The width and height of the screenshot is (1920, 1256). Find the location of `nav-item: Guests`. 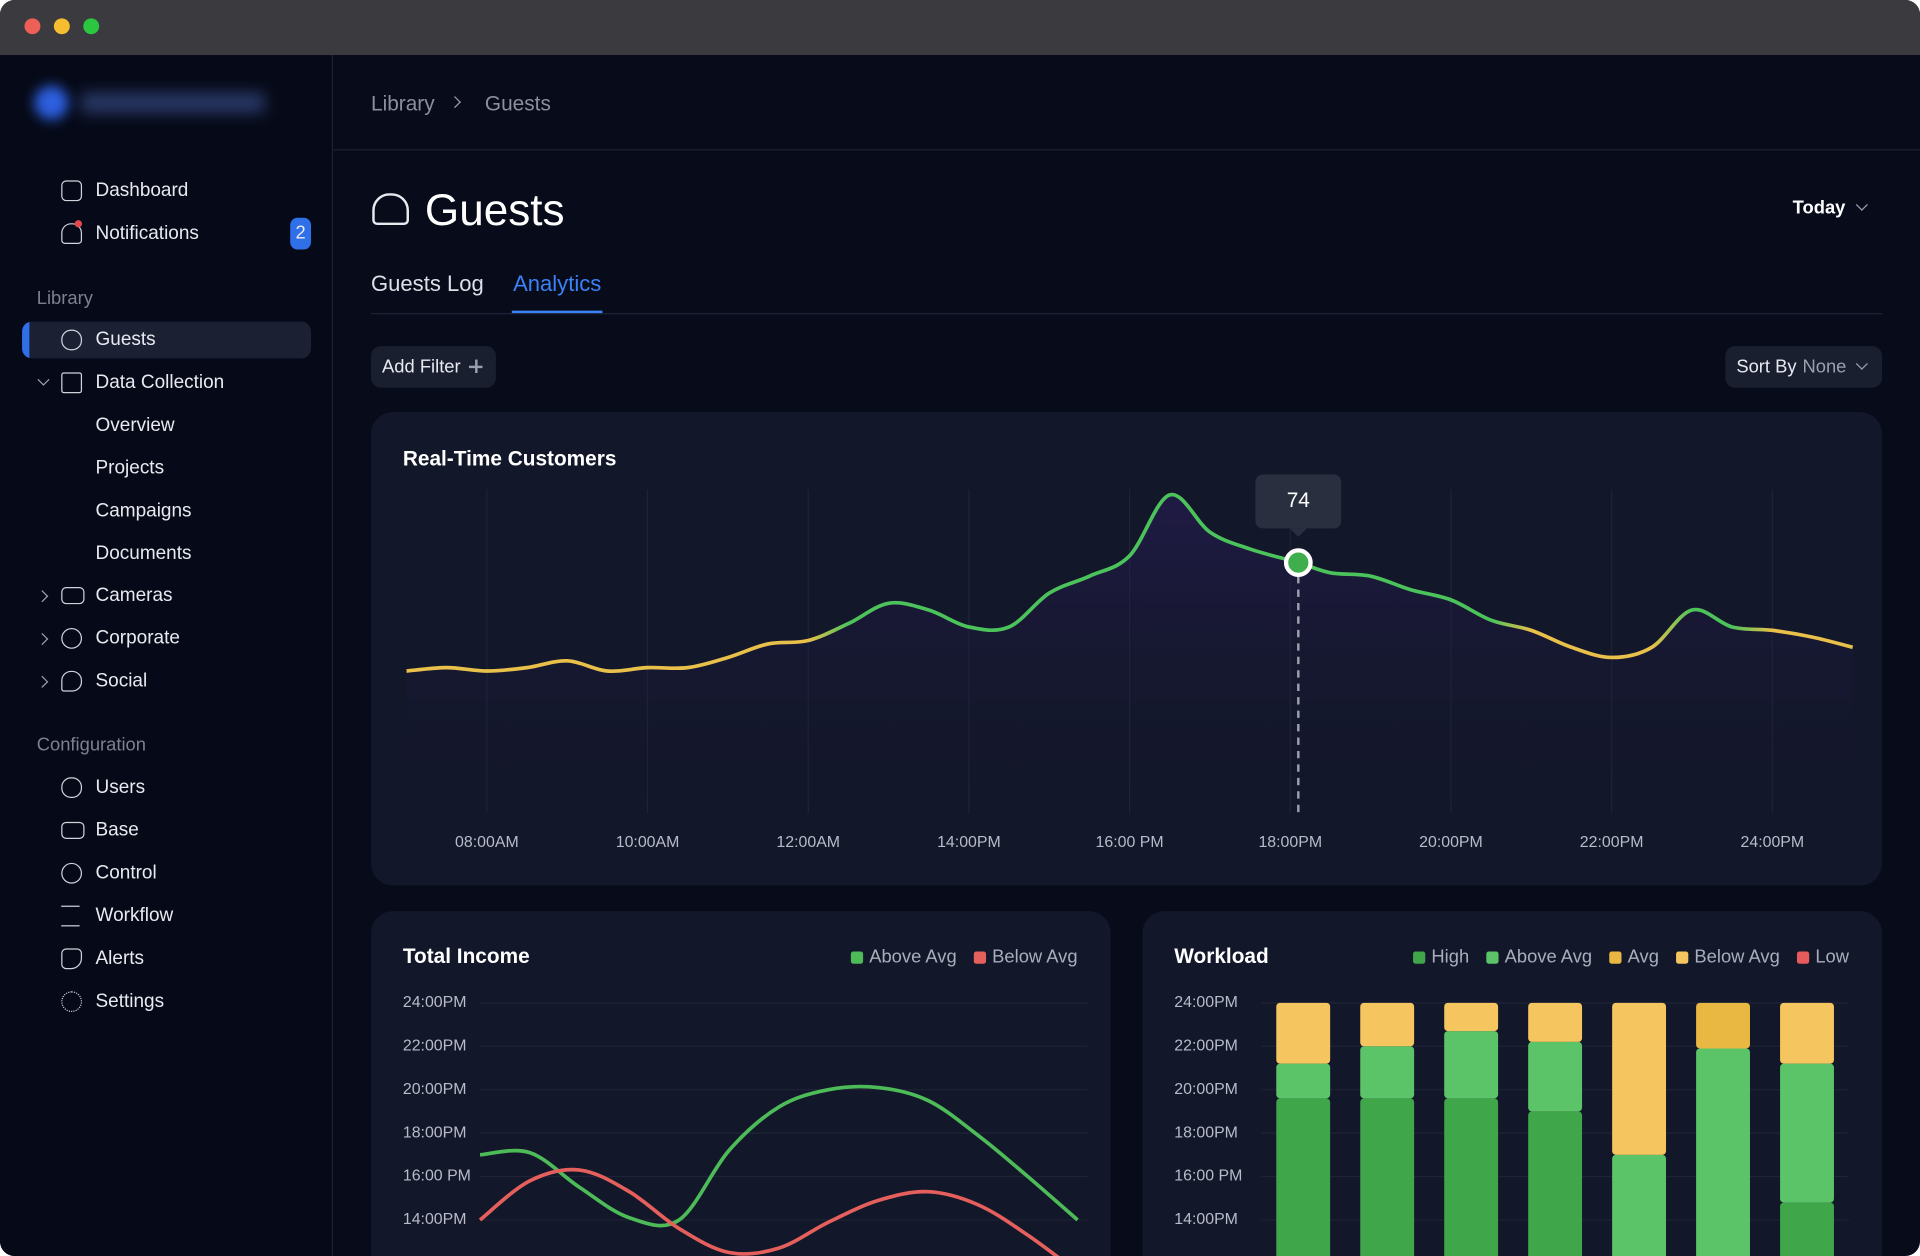

nav-item: Guests is located at coordinates (125, 340).